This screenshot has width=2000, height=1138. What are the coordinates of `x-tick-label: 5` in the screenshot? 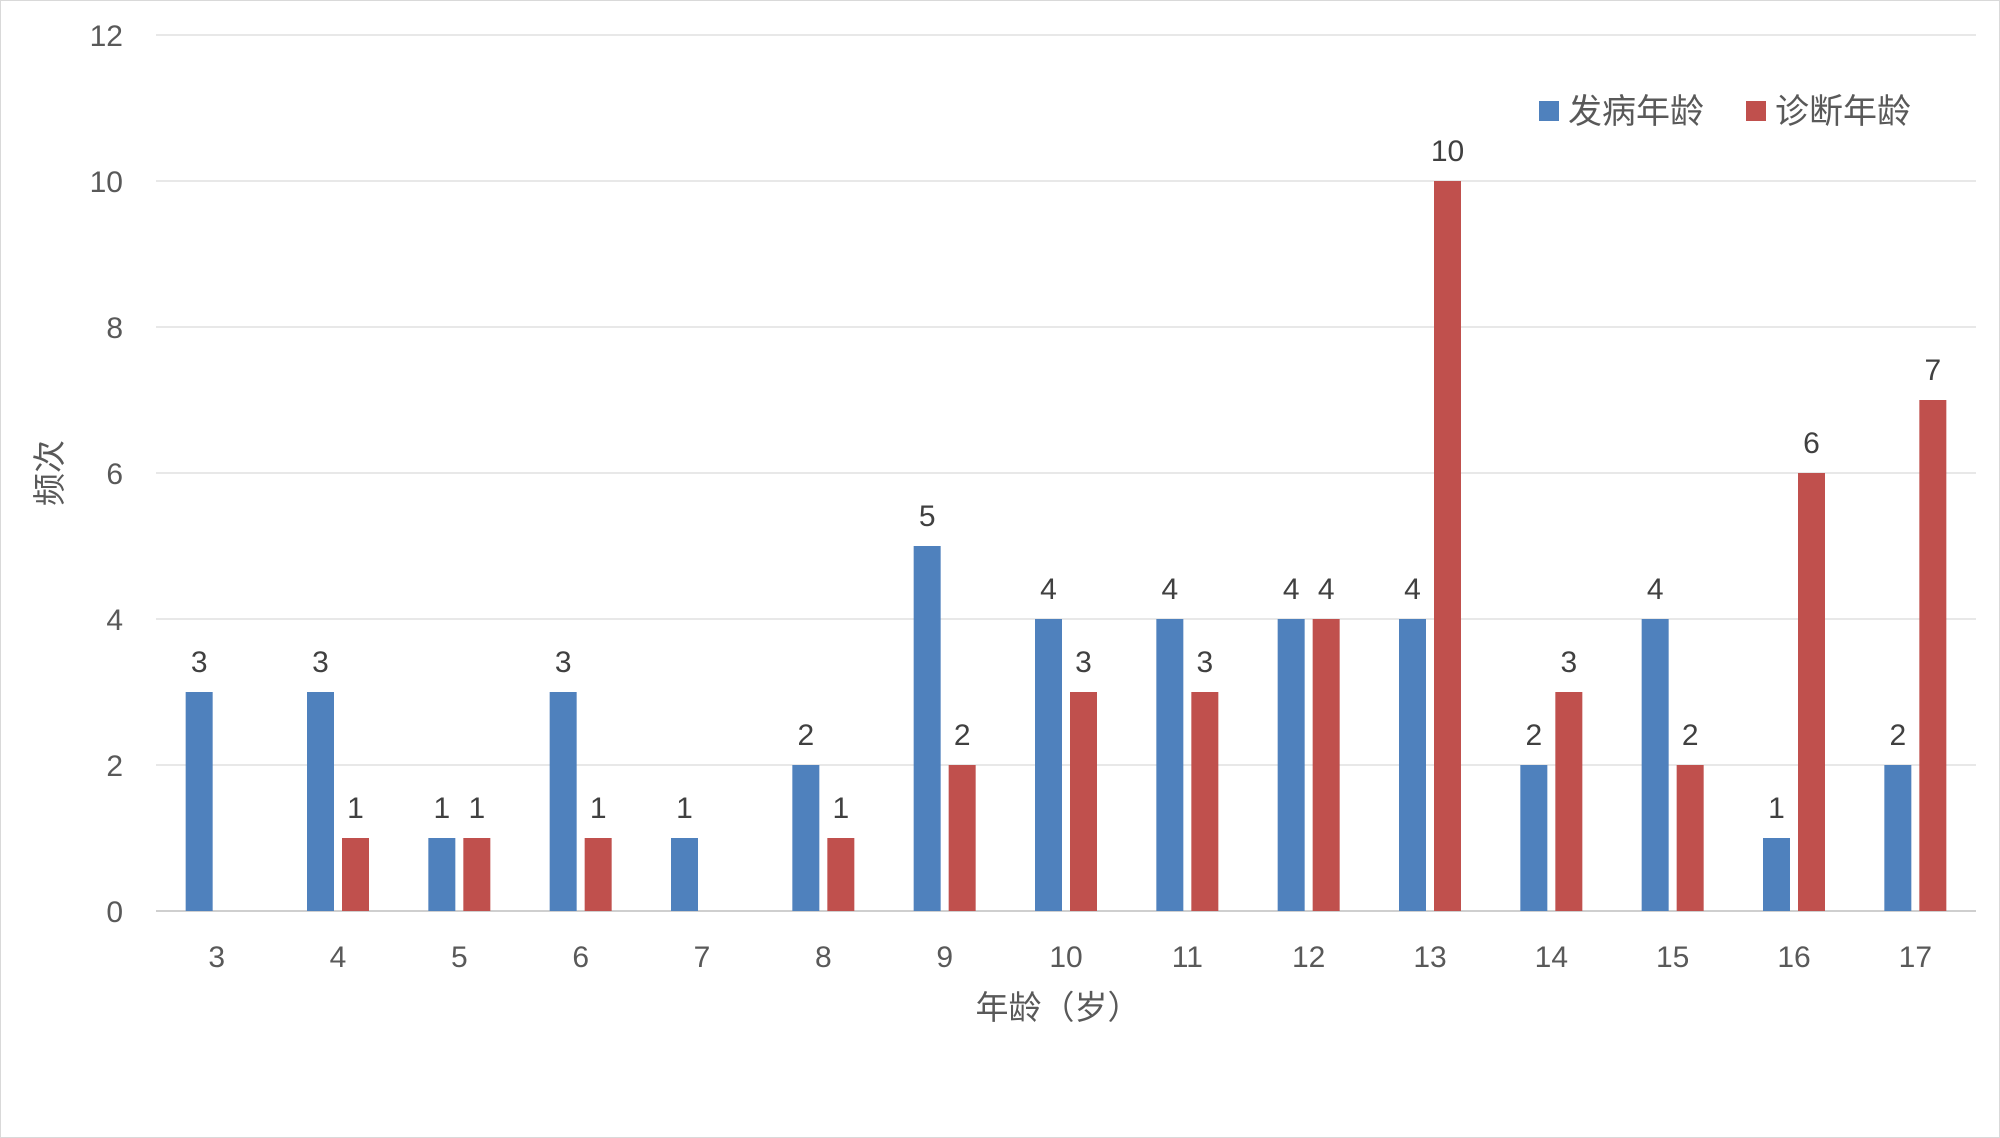 It's located at (459, 957).